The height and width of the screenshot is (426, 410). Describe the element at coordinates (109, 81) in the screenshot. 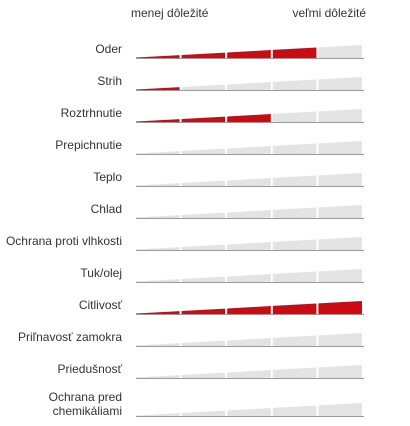

I see `rating-label-text: Strih` at that location.